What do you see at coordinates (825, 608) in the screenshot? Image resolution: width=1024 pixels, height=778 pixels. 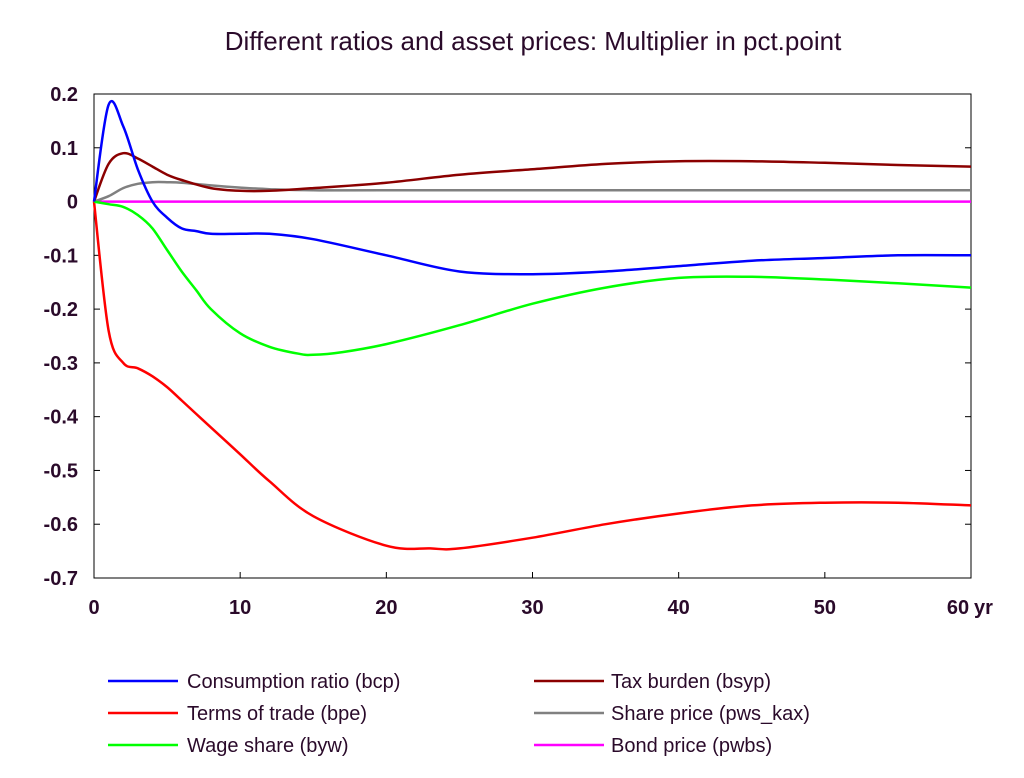 I see `x-tick-label: 50` at bounding box center [825, 608].